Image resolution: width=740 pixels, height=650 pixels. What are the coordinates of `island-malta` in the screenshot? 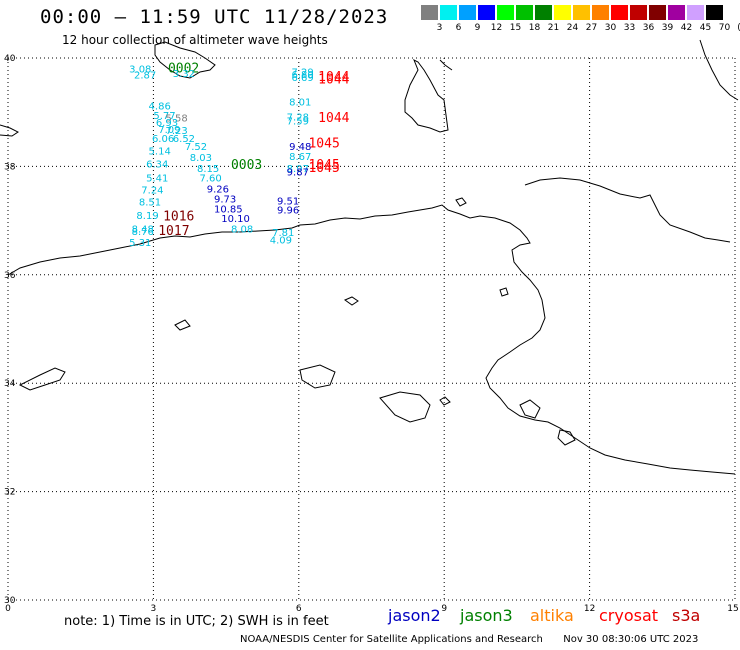 It's located at (461, 202).